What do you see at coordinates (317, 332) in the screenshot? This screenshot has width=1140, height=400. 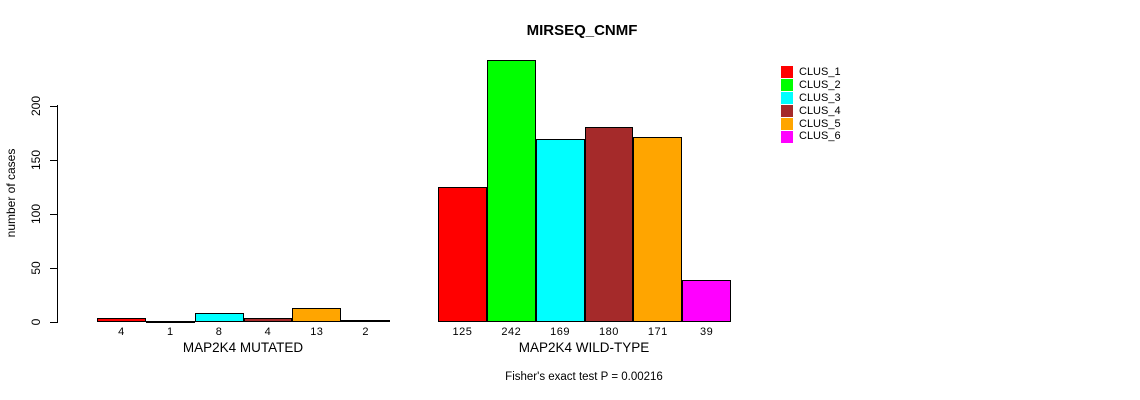 I see `bar-value-label: 13` at bounding box center [317, 332].